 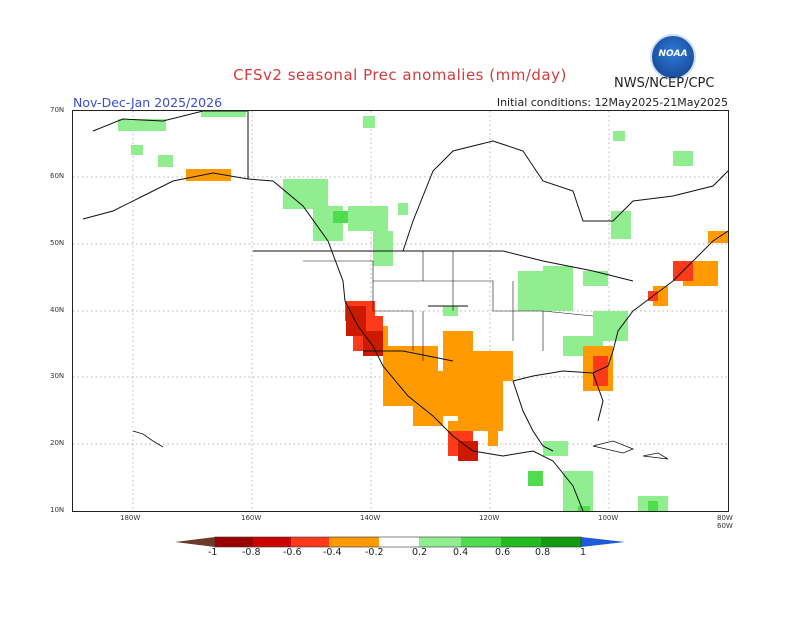 What do you see at coordinates (57, 510) in the screenshot?
I see `lat-label: 10N` at bounding box center [57, 510].